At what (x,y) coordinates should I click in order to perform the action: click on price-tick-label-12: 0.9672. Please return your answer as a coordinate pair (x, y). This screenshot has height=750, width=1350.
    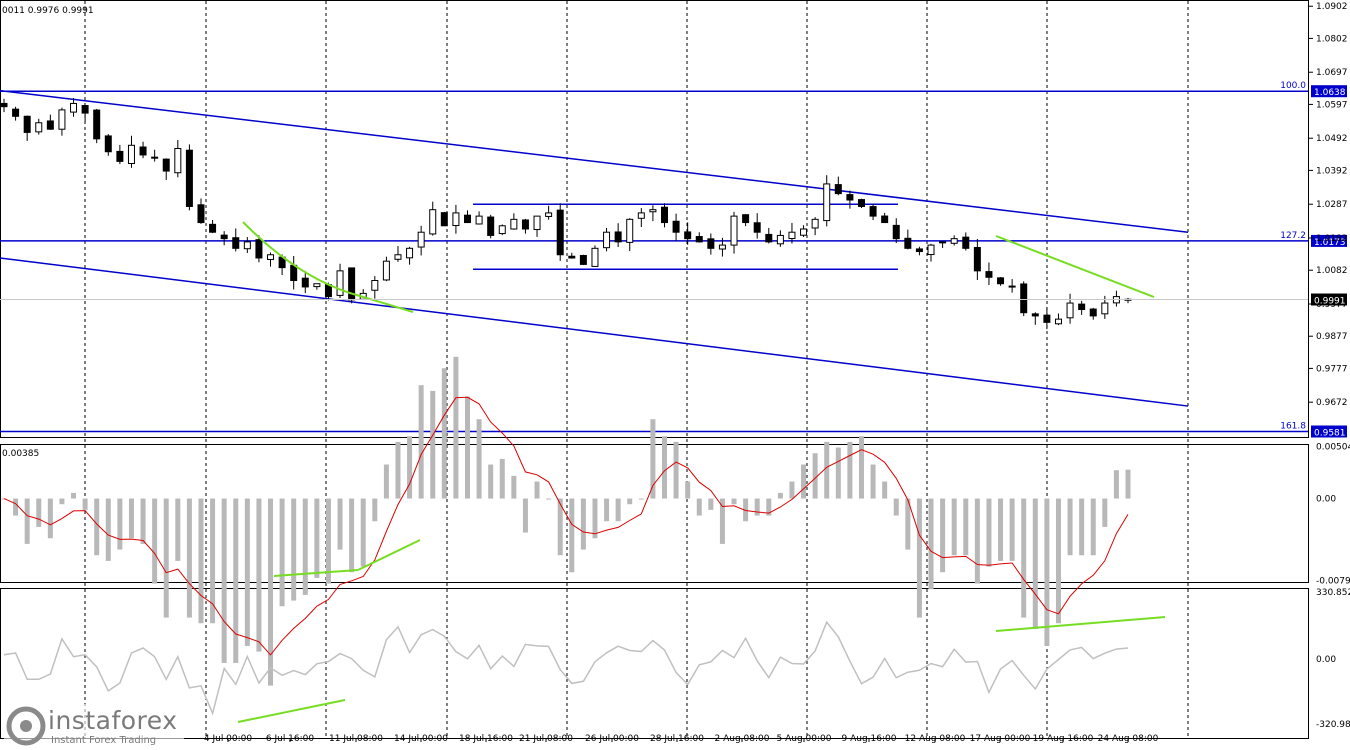
    Looking at the image, I should click on (1332, 403).